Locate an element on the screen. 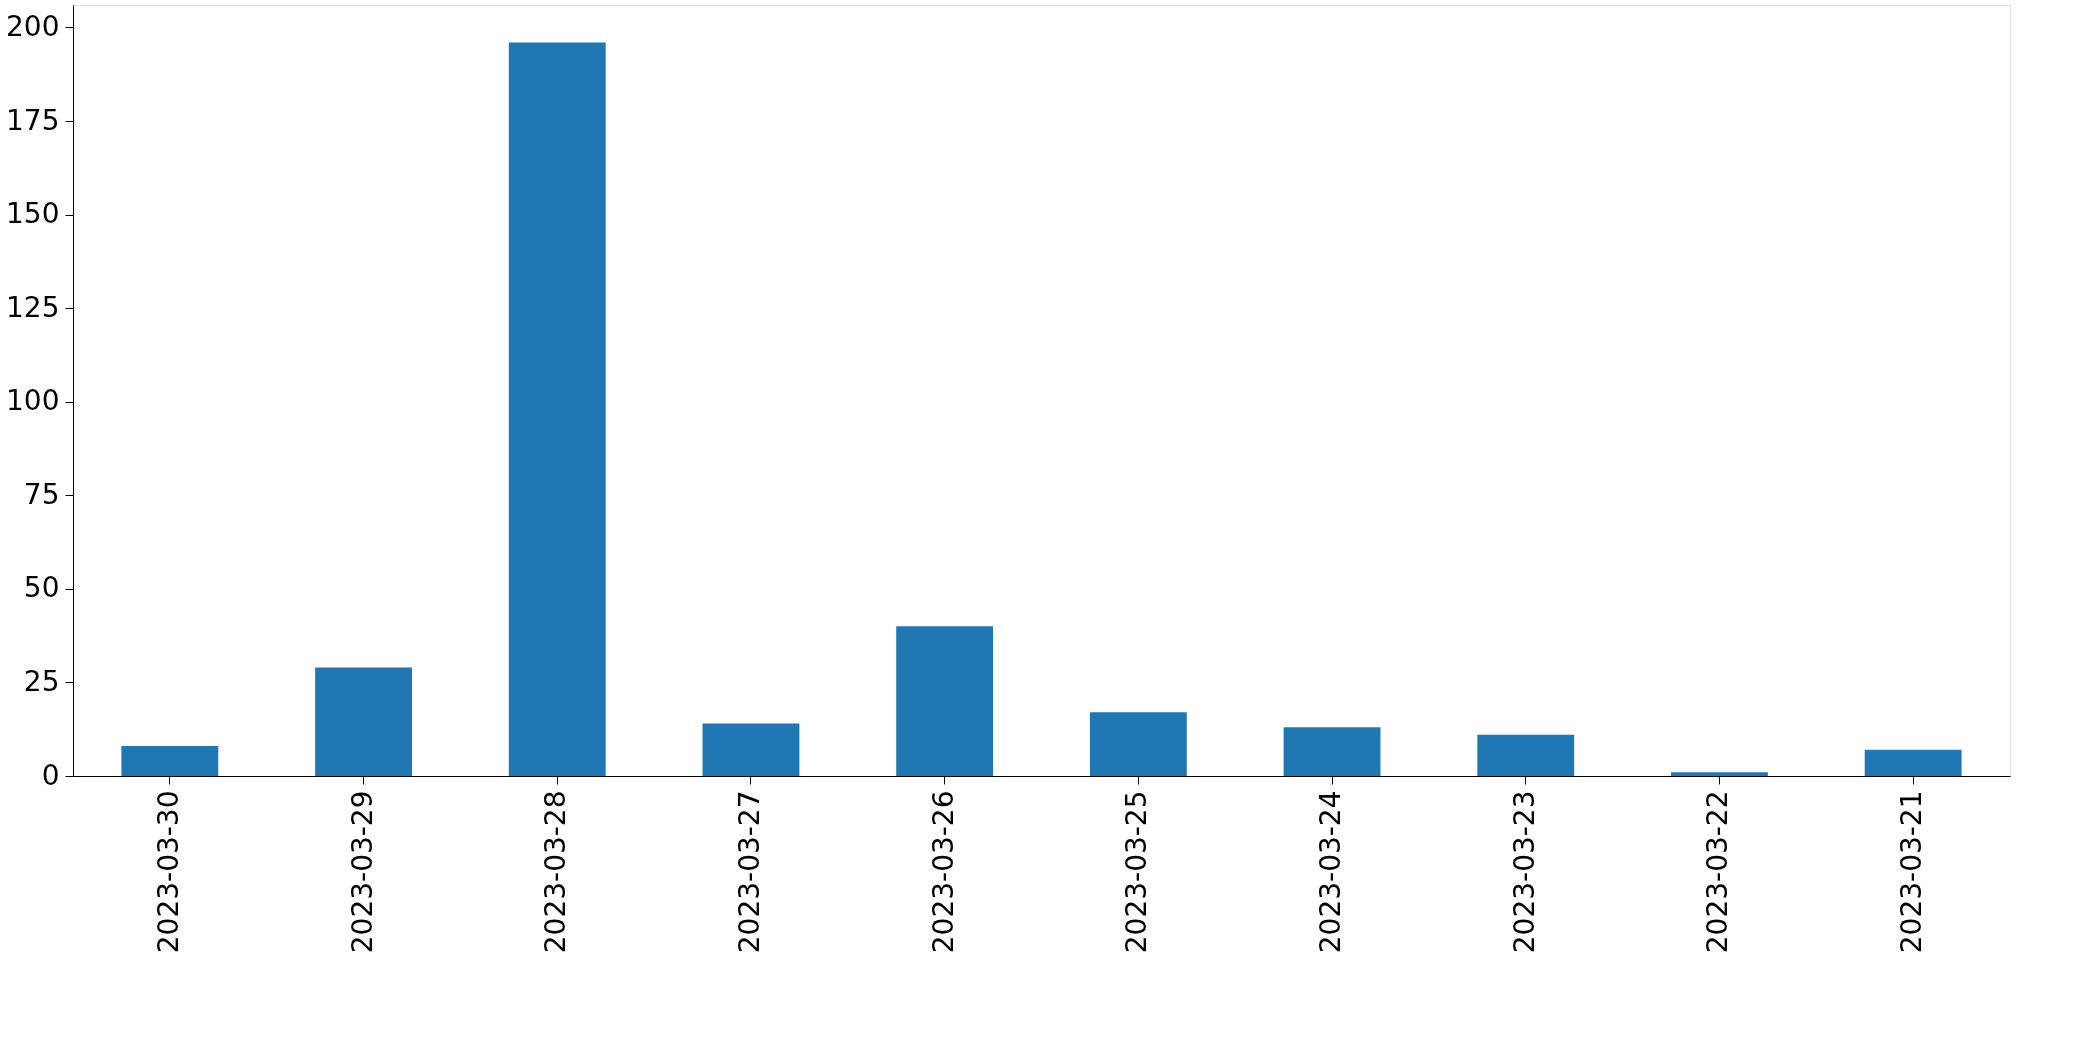 The width and height of the screenshot is (2093, 1061). x-tick-label: 2023-03-27 is located at coordinates (749, 872).